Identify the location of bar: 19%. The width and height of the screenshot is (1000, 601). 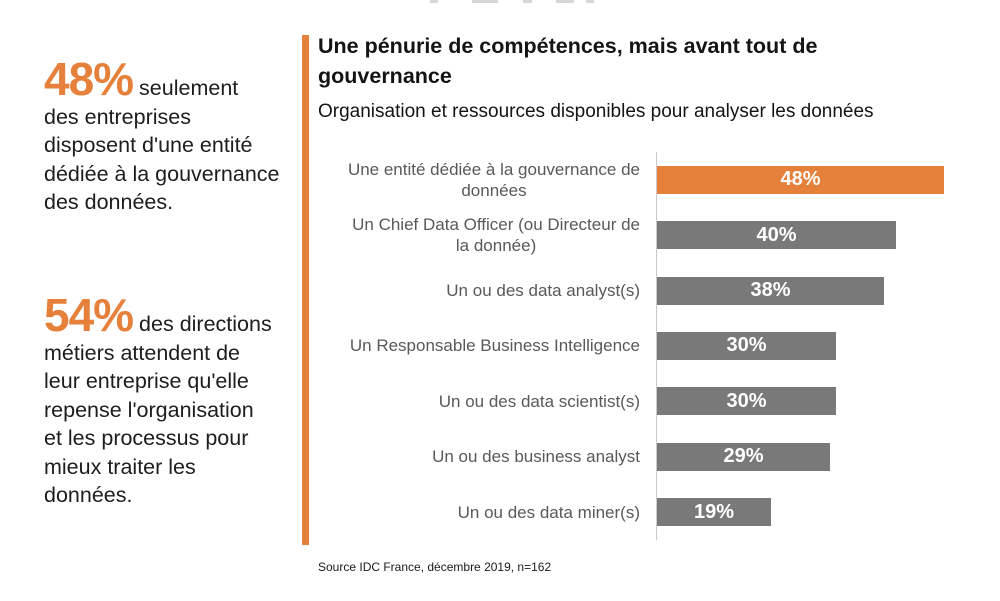
(714, 512).